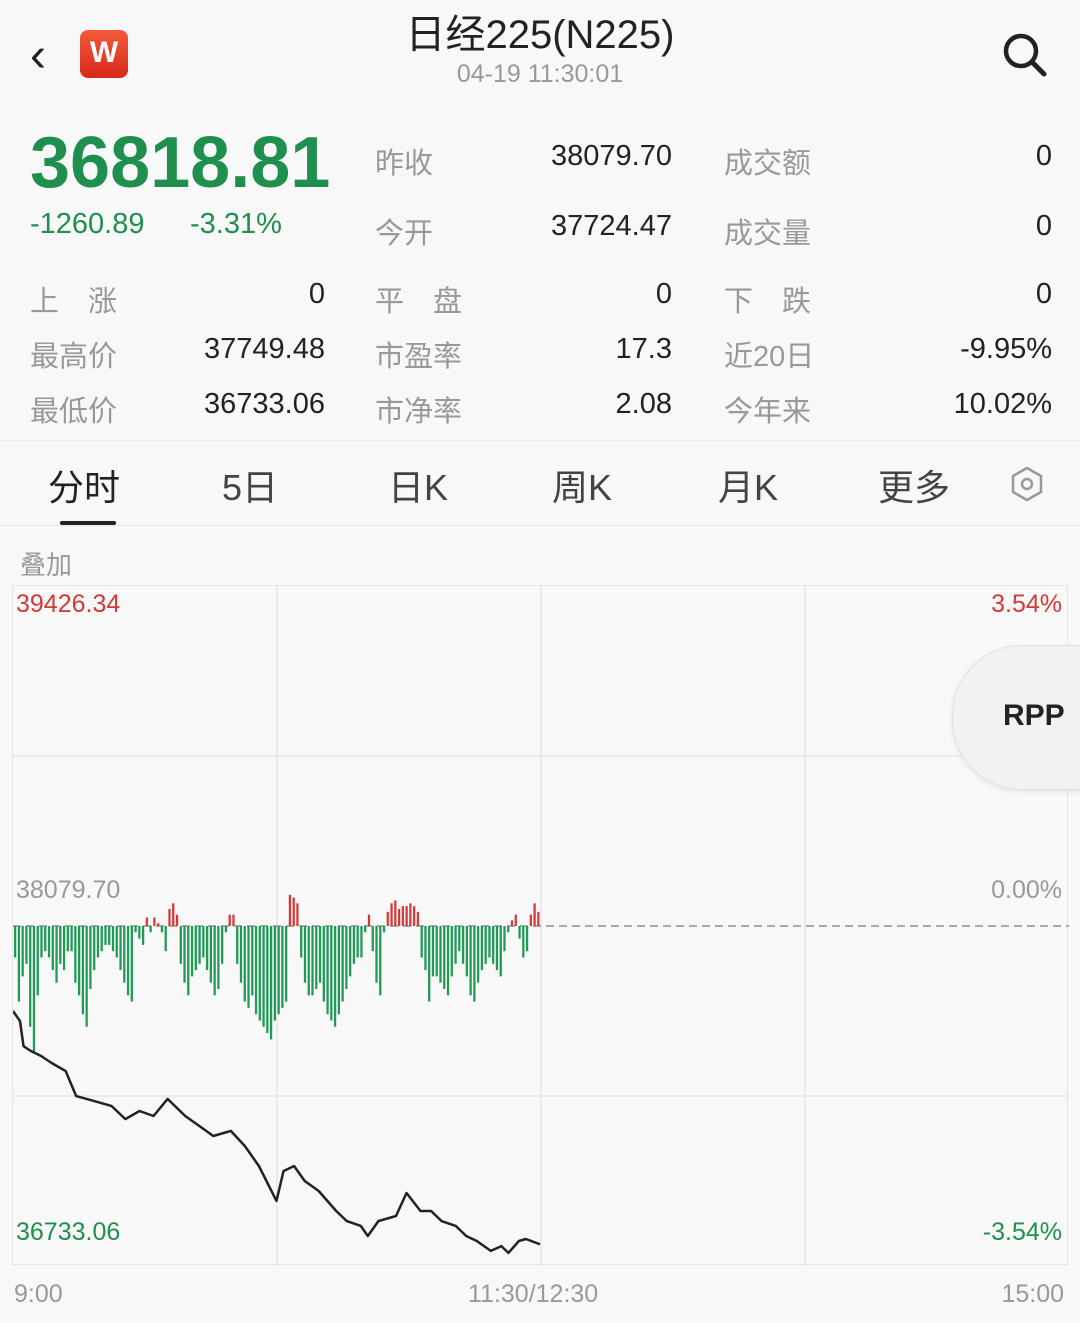 The width and height of the screenshot is (1080, 1323). I want to click on stat-label: 最低价, so click(74, 412).